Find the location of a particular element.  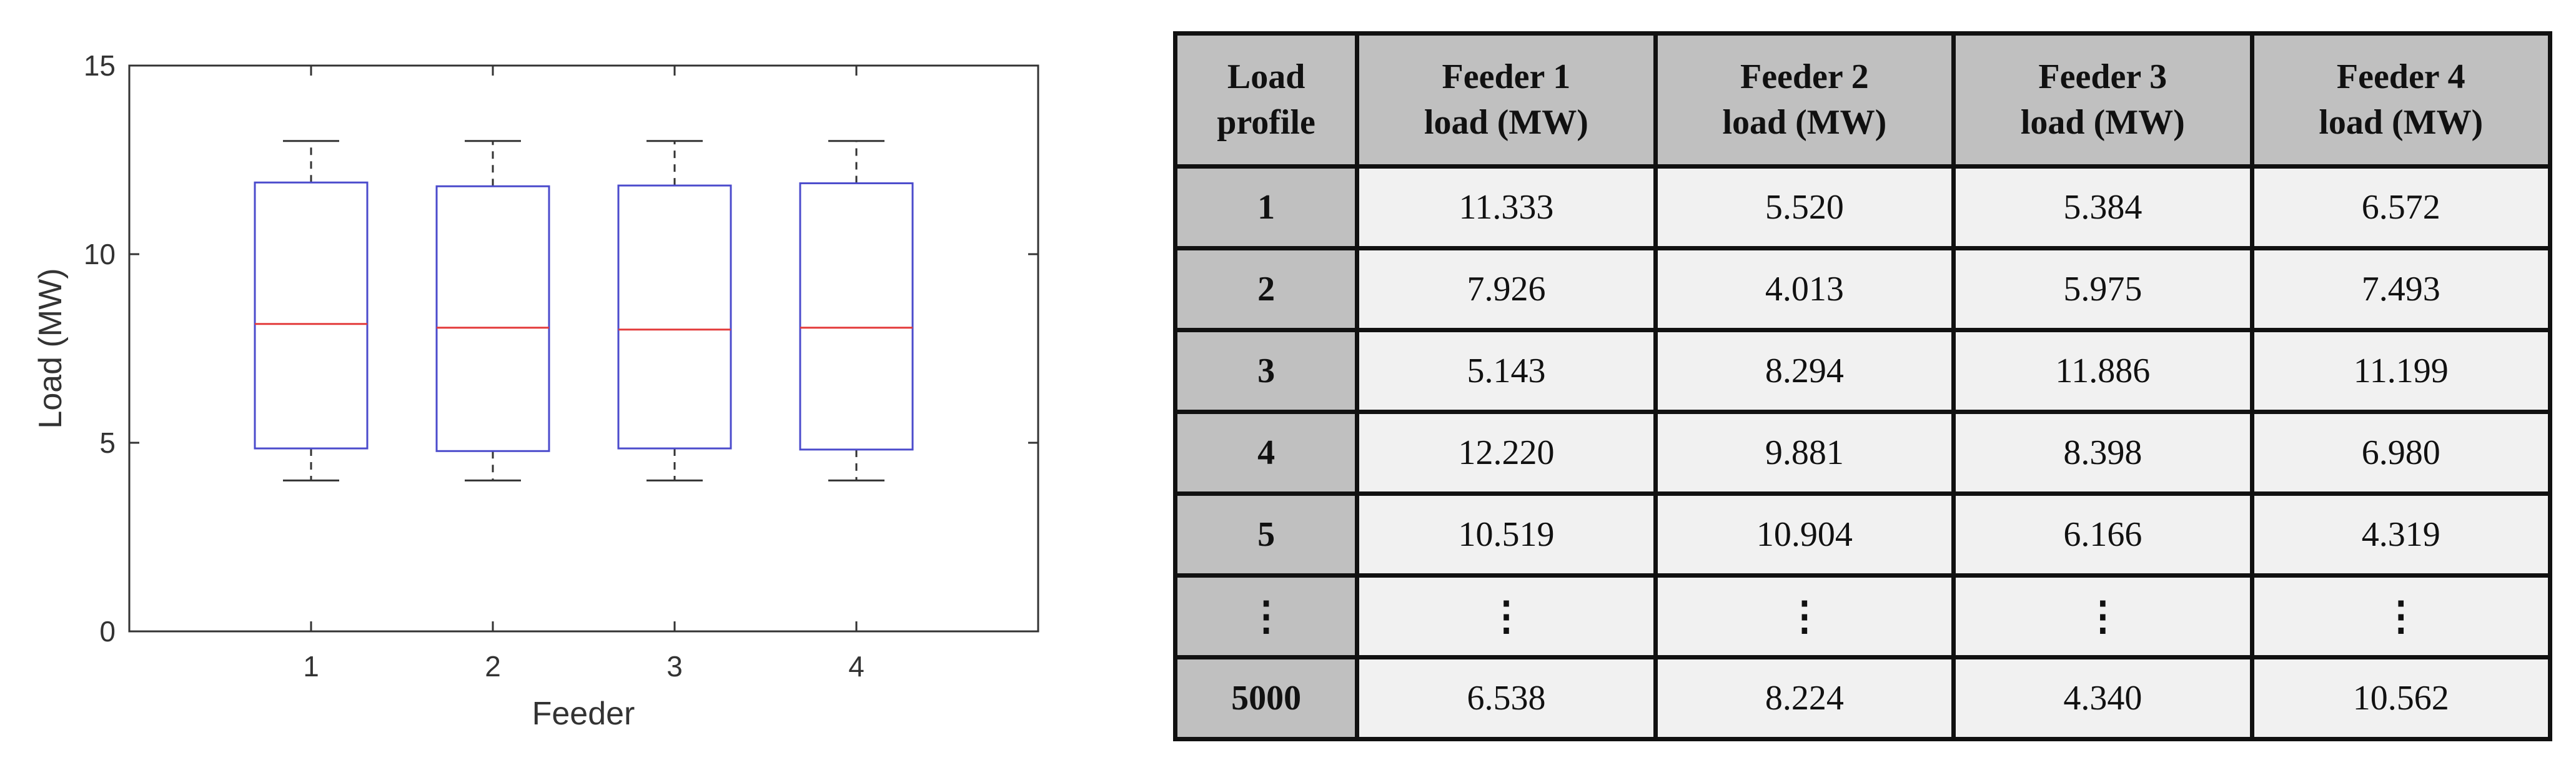

value-cell: 11.333 is located at coordinates (1506, 207).